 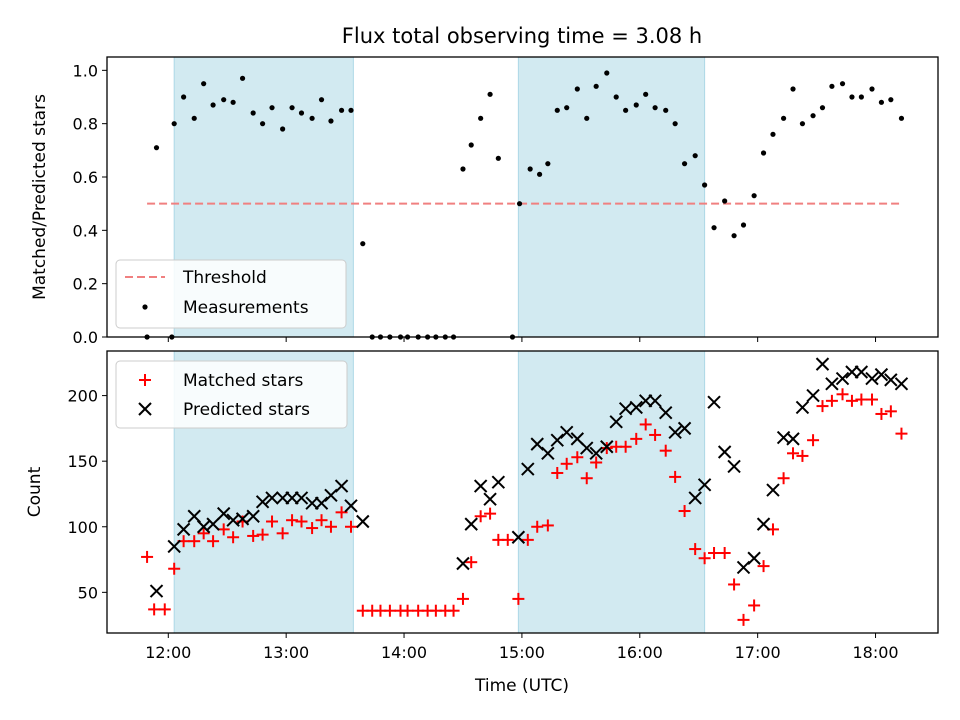 I want to click on x-tick-label: 13:00, so click(x=286, y=652).